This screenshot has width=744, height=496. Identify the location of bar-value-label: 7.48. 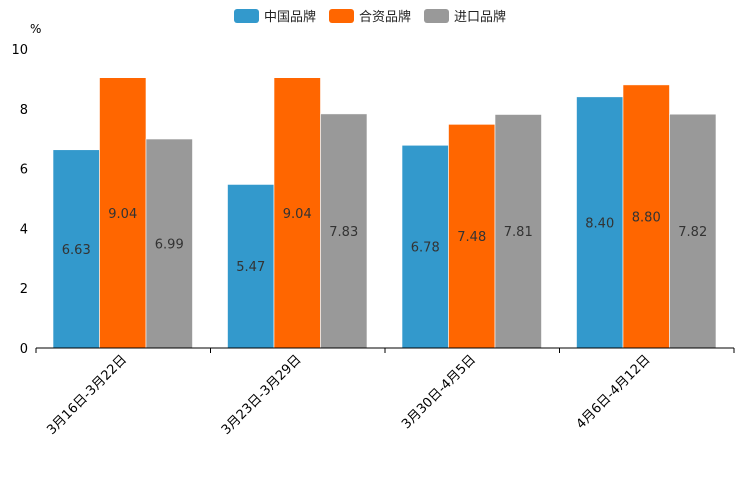
(471, 237).